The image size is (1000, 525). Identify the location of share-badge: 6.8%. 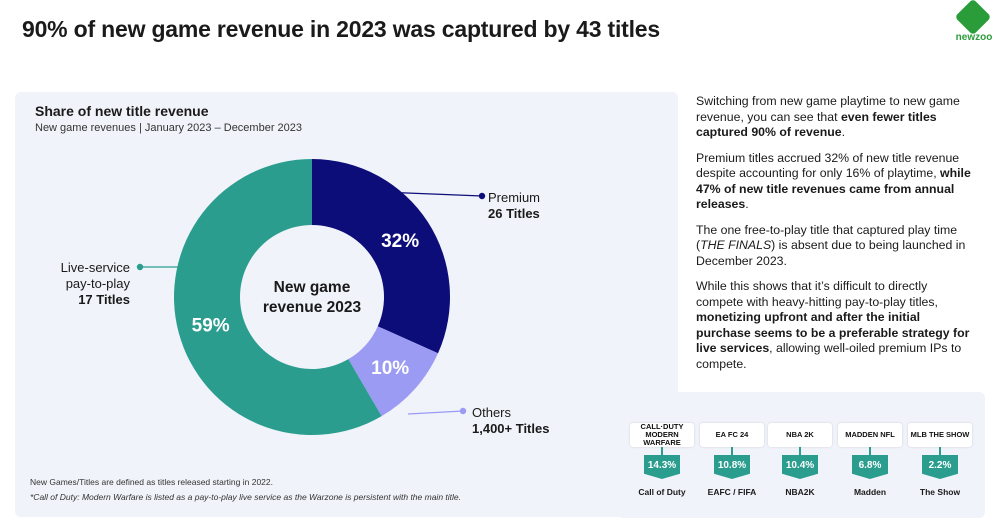
(870, 467).